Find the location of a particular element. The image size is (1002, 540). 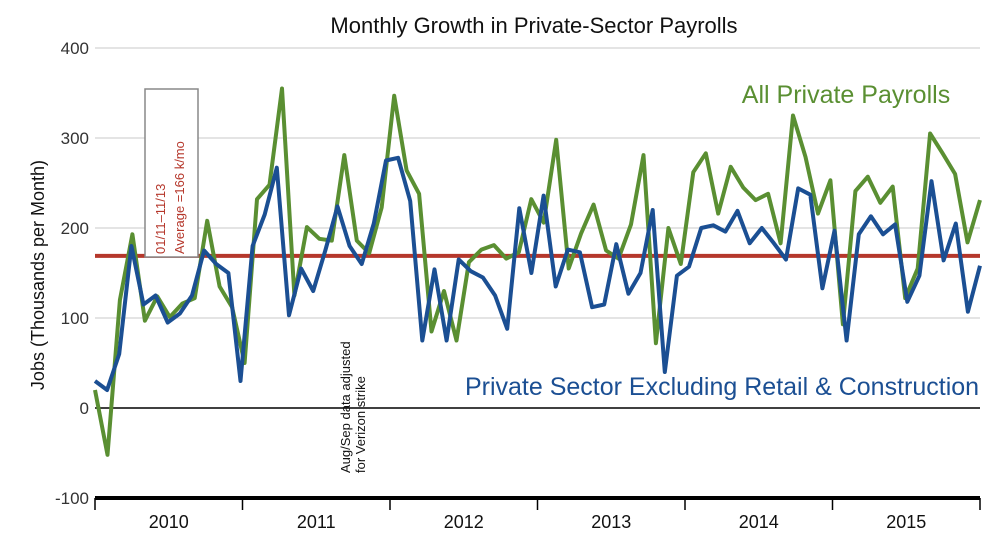

y-tick-label: 200 is located at coordinates (75, 228).